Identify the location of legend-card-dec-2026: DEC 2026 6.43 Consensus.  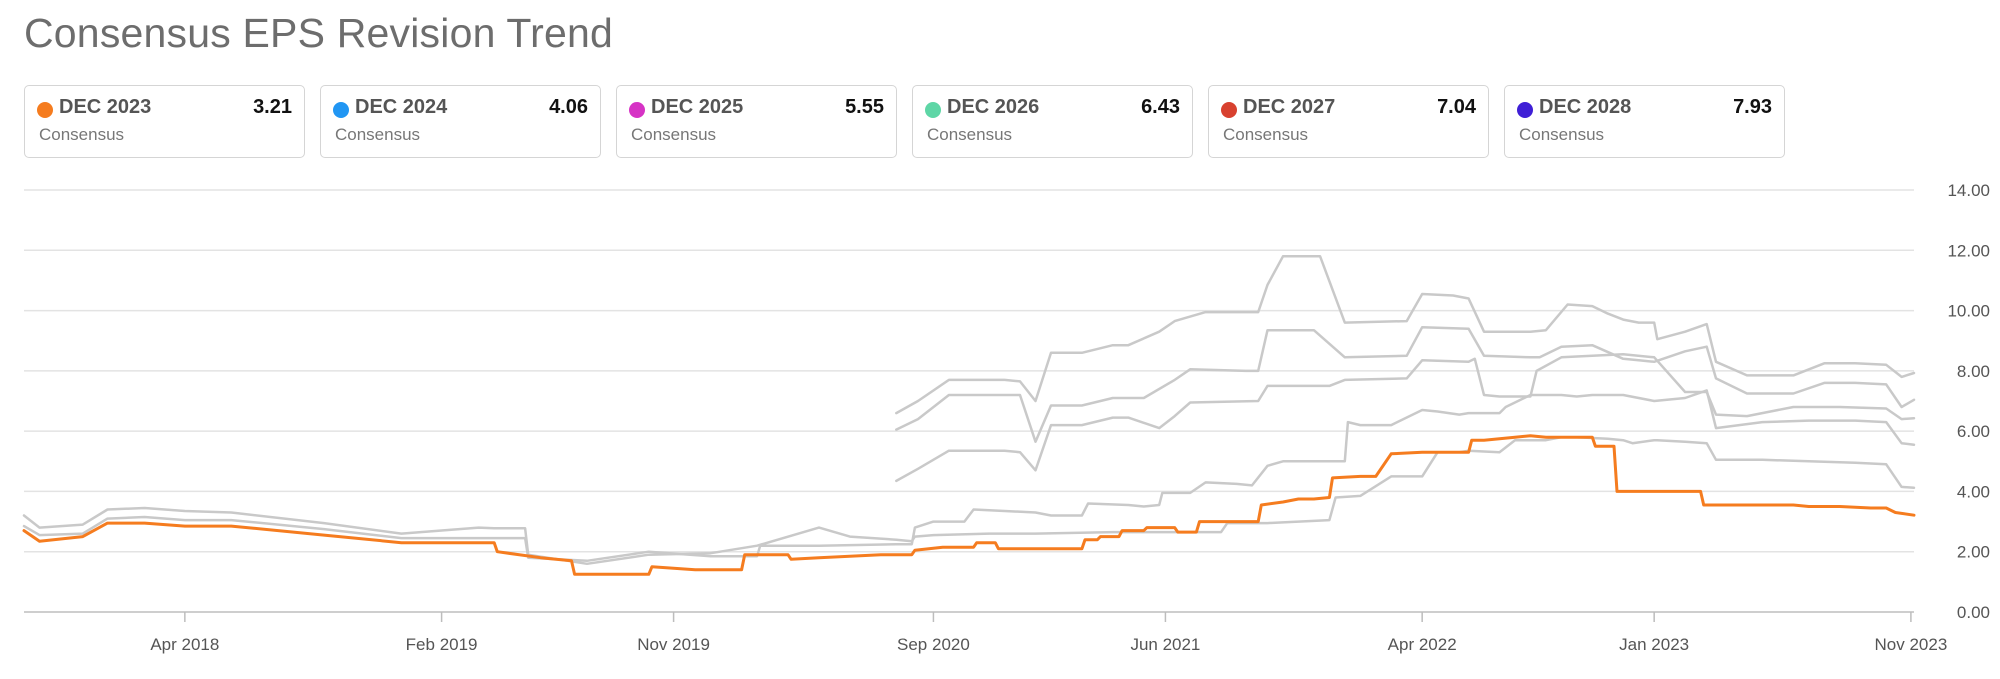
(1052, 121).